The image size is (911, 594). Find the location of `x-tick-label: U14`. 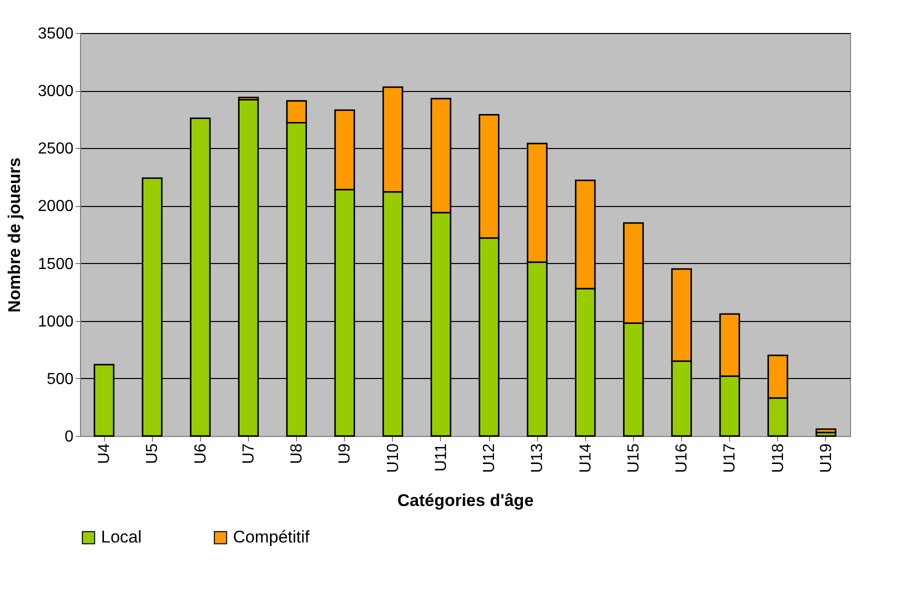

x-tick-label: U14 is located at coordinates (585, 458).